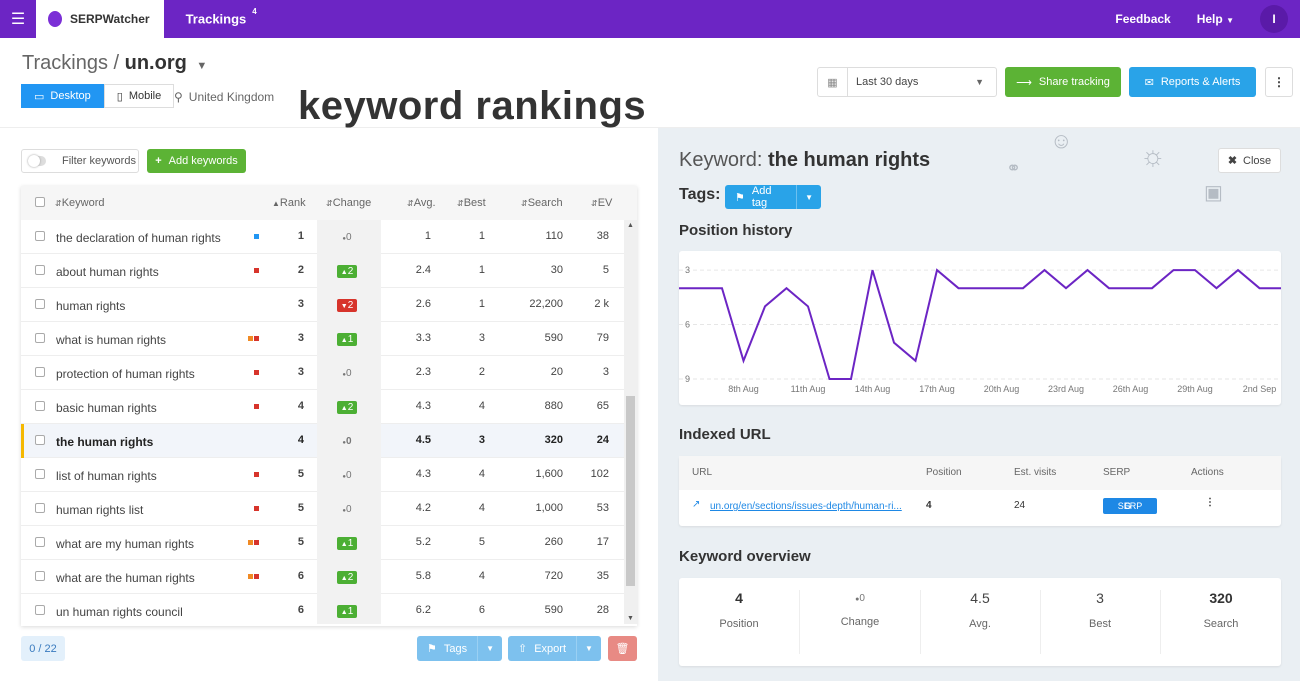 The image size is (1300, 681). I want to click on desktop-button: ▭ Desktop, so click(62, 96).